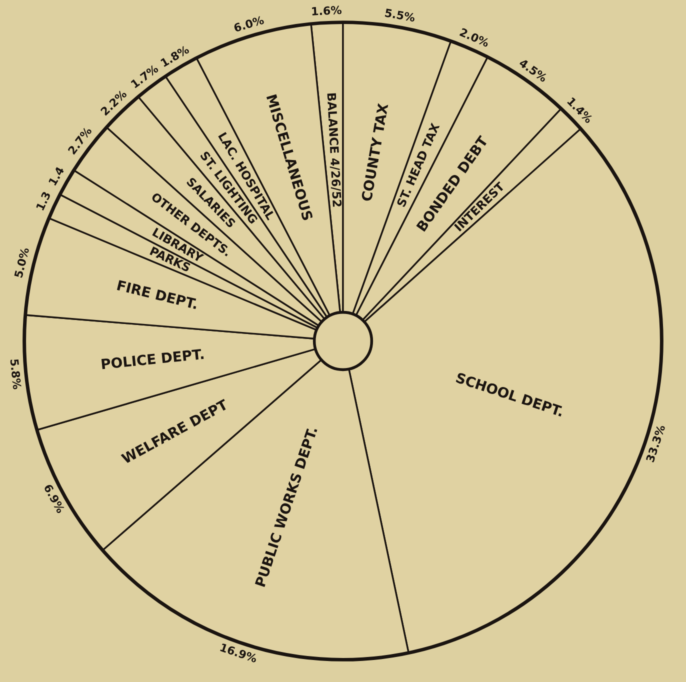 This screenshot has width=686, height=682. I want to click on data-label: 1.6%, so click(327, 11).